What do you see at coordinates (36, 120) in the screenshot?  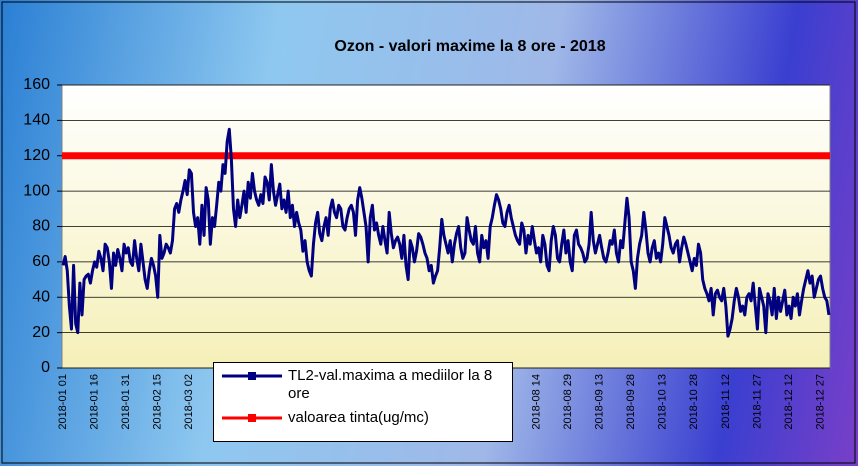 I see `y-tick-label: 140` at bounding box center [36, 120].